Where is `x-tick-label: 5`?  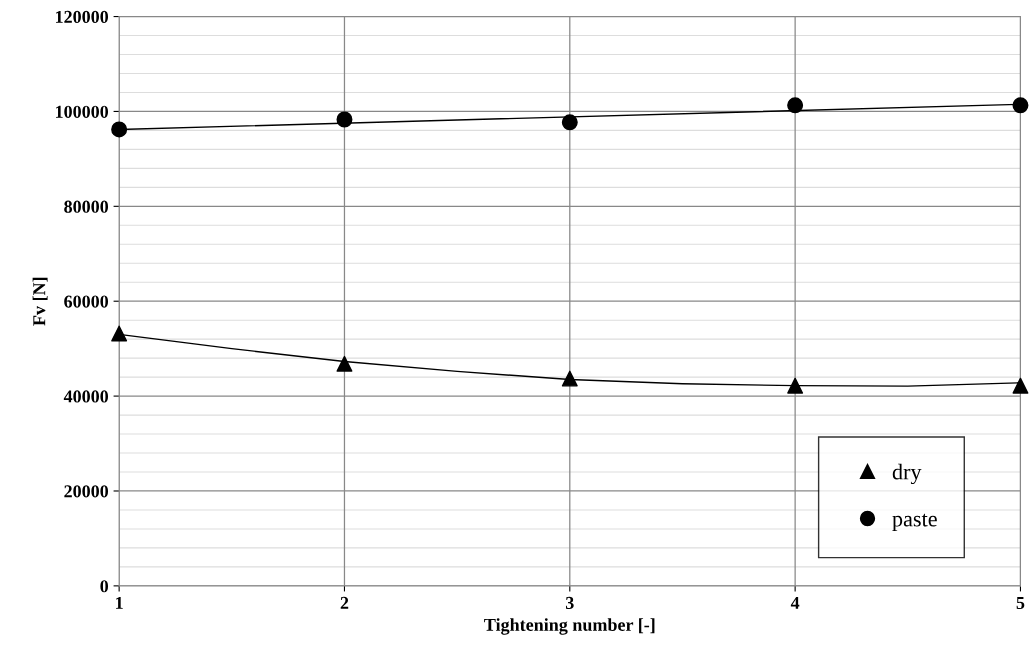
x-tick-label: 5 is located at coordinates (1020, 602).